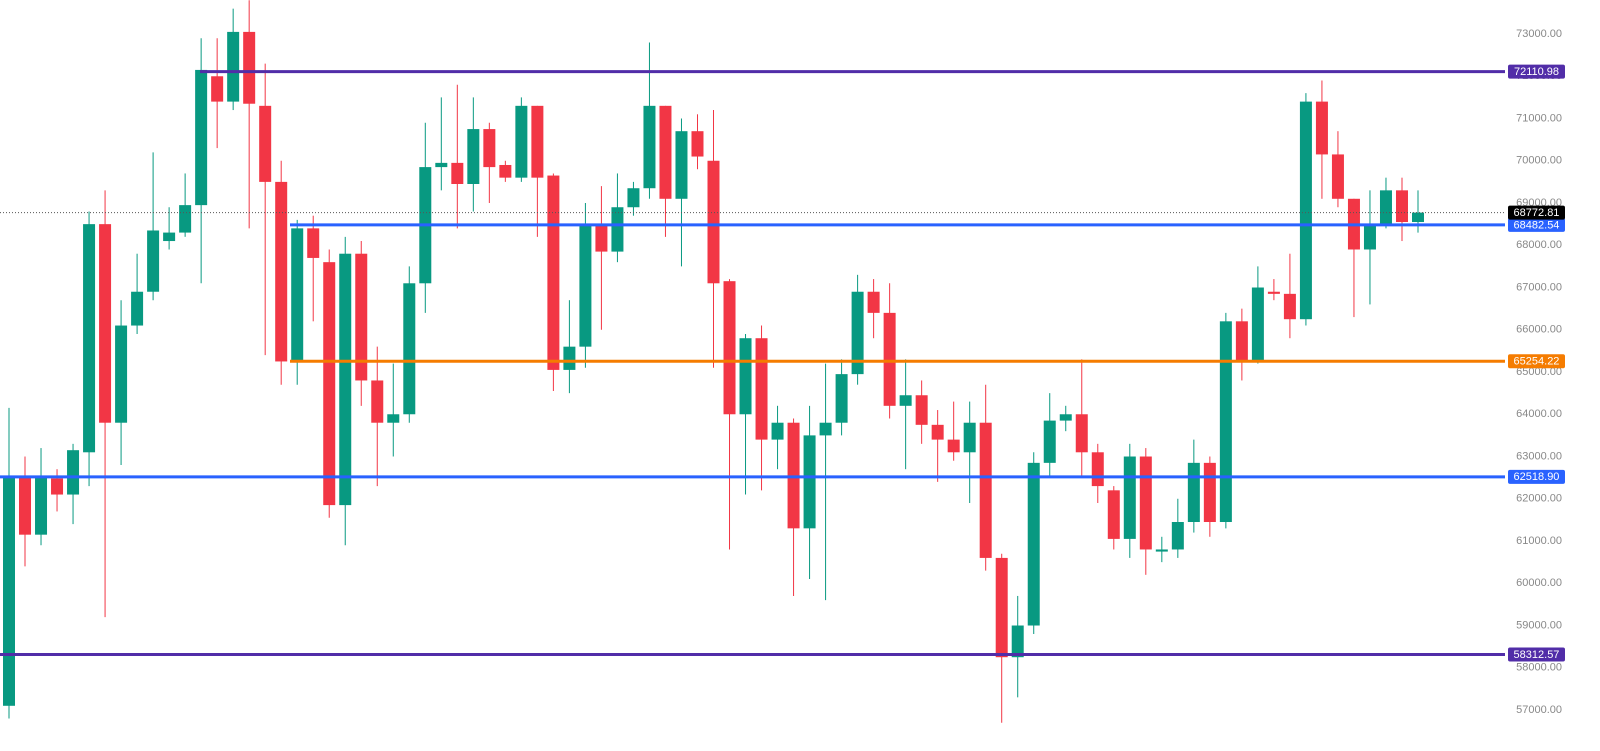  I want to click on level-label: 68482.54, so click(1537, 225).